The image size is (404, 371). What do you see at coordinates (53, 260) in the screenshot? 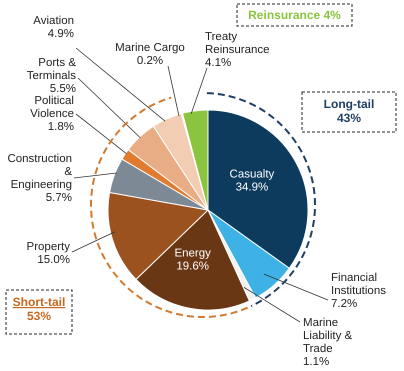
I see `data-label: 15.0%` at bounding box center [53, 260].